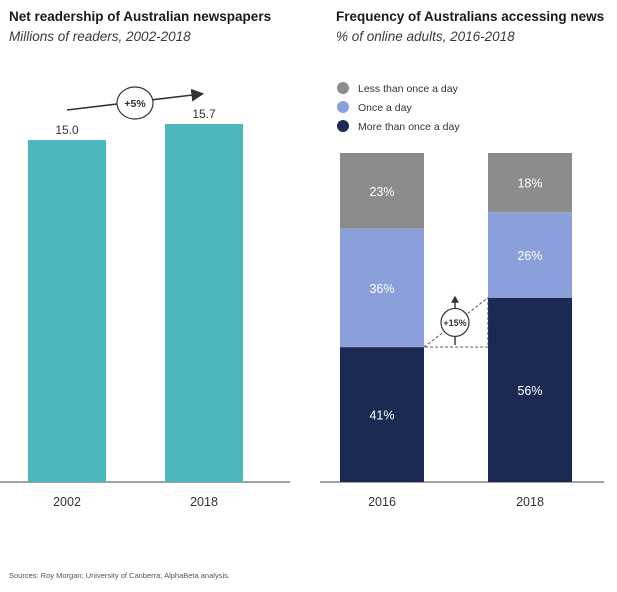 This screenshot has height=592, width=617. I want to click on chart2-category-label-2018: 2018, so click(530, 502).